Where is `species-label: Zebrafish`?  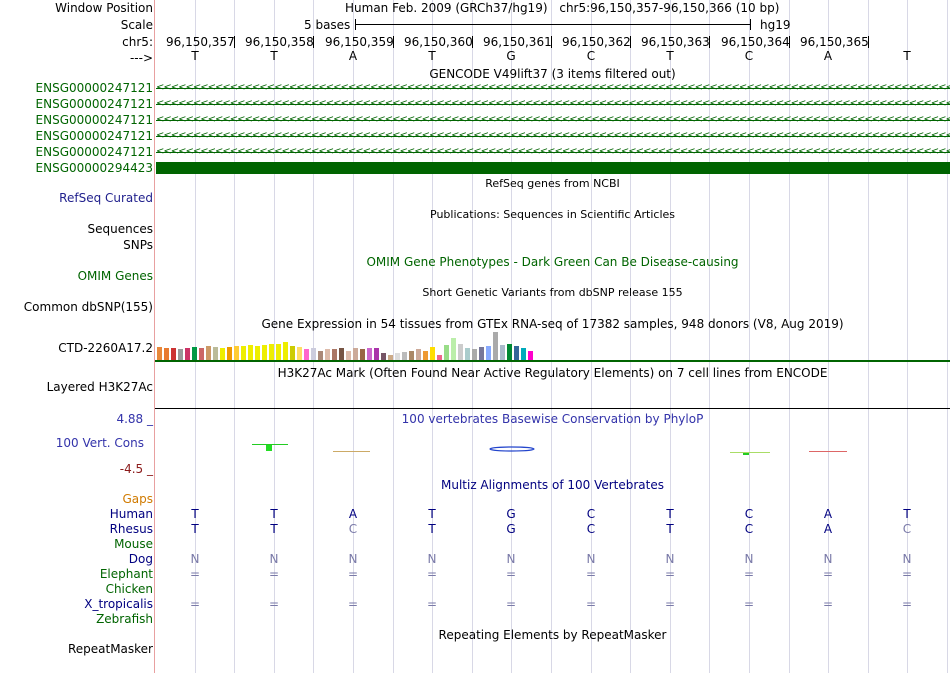
species-label: Zebrafish is located at coordinates (124, 619).